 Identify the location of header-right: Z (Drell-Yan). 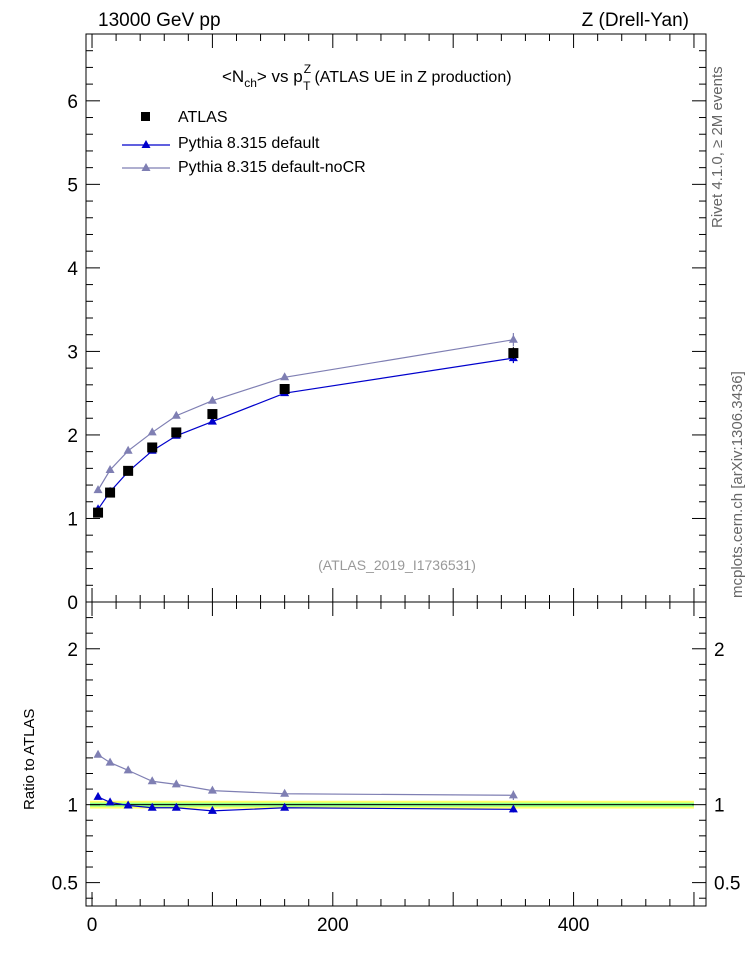
(635, 20).